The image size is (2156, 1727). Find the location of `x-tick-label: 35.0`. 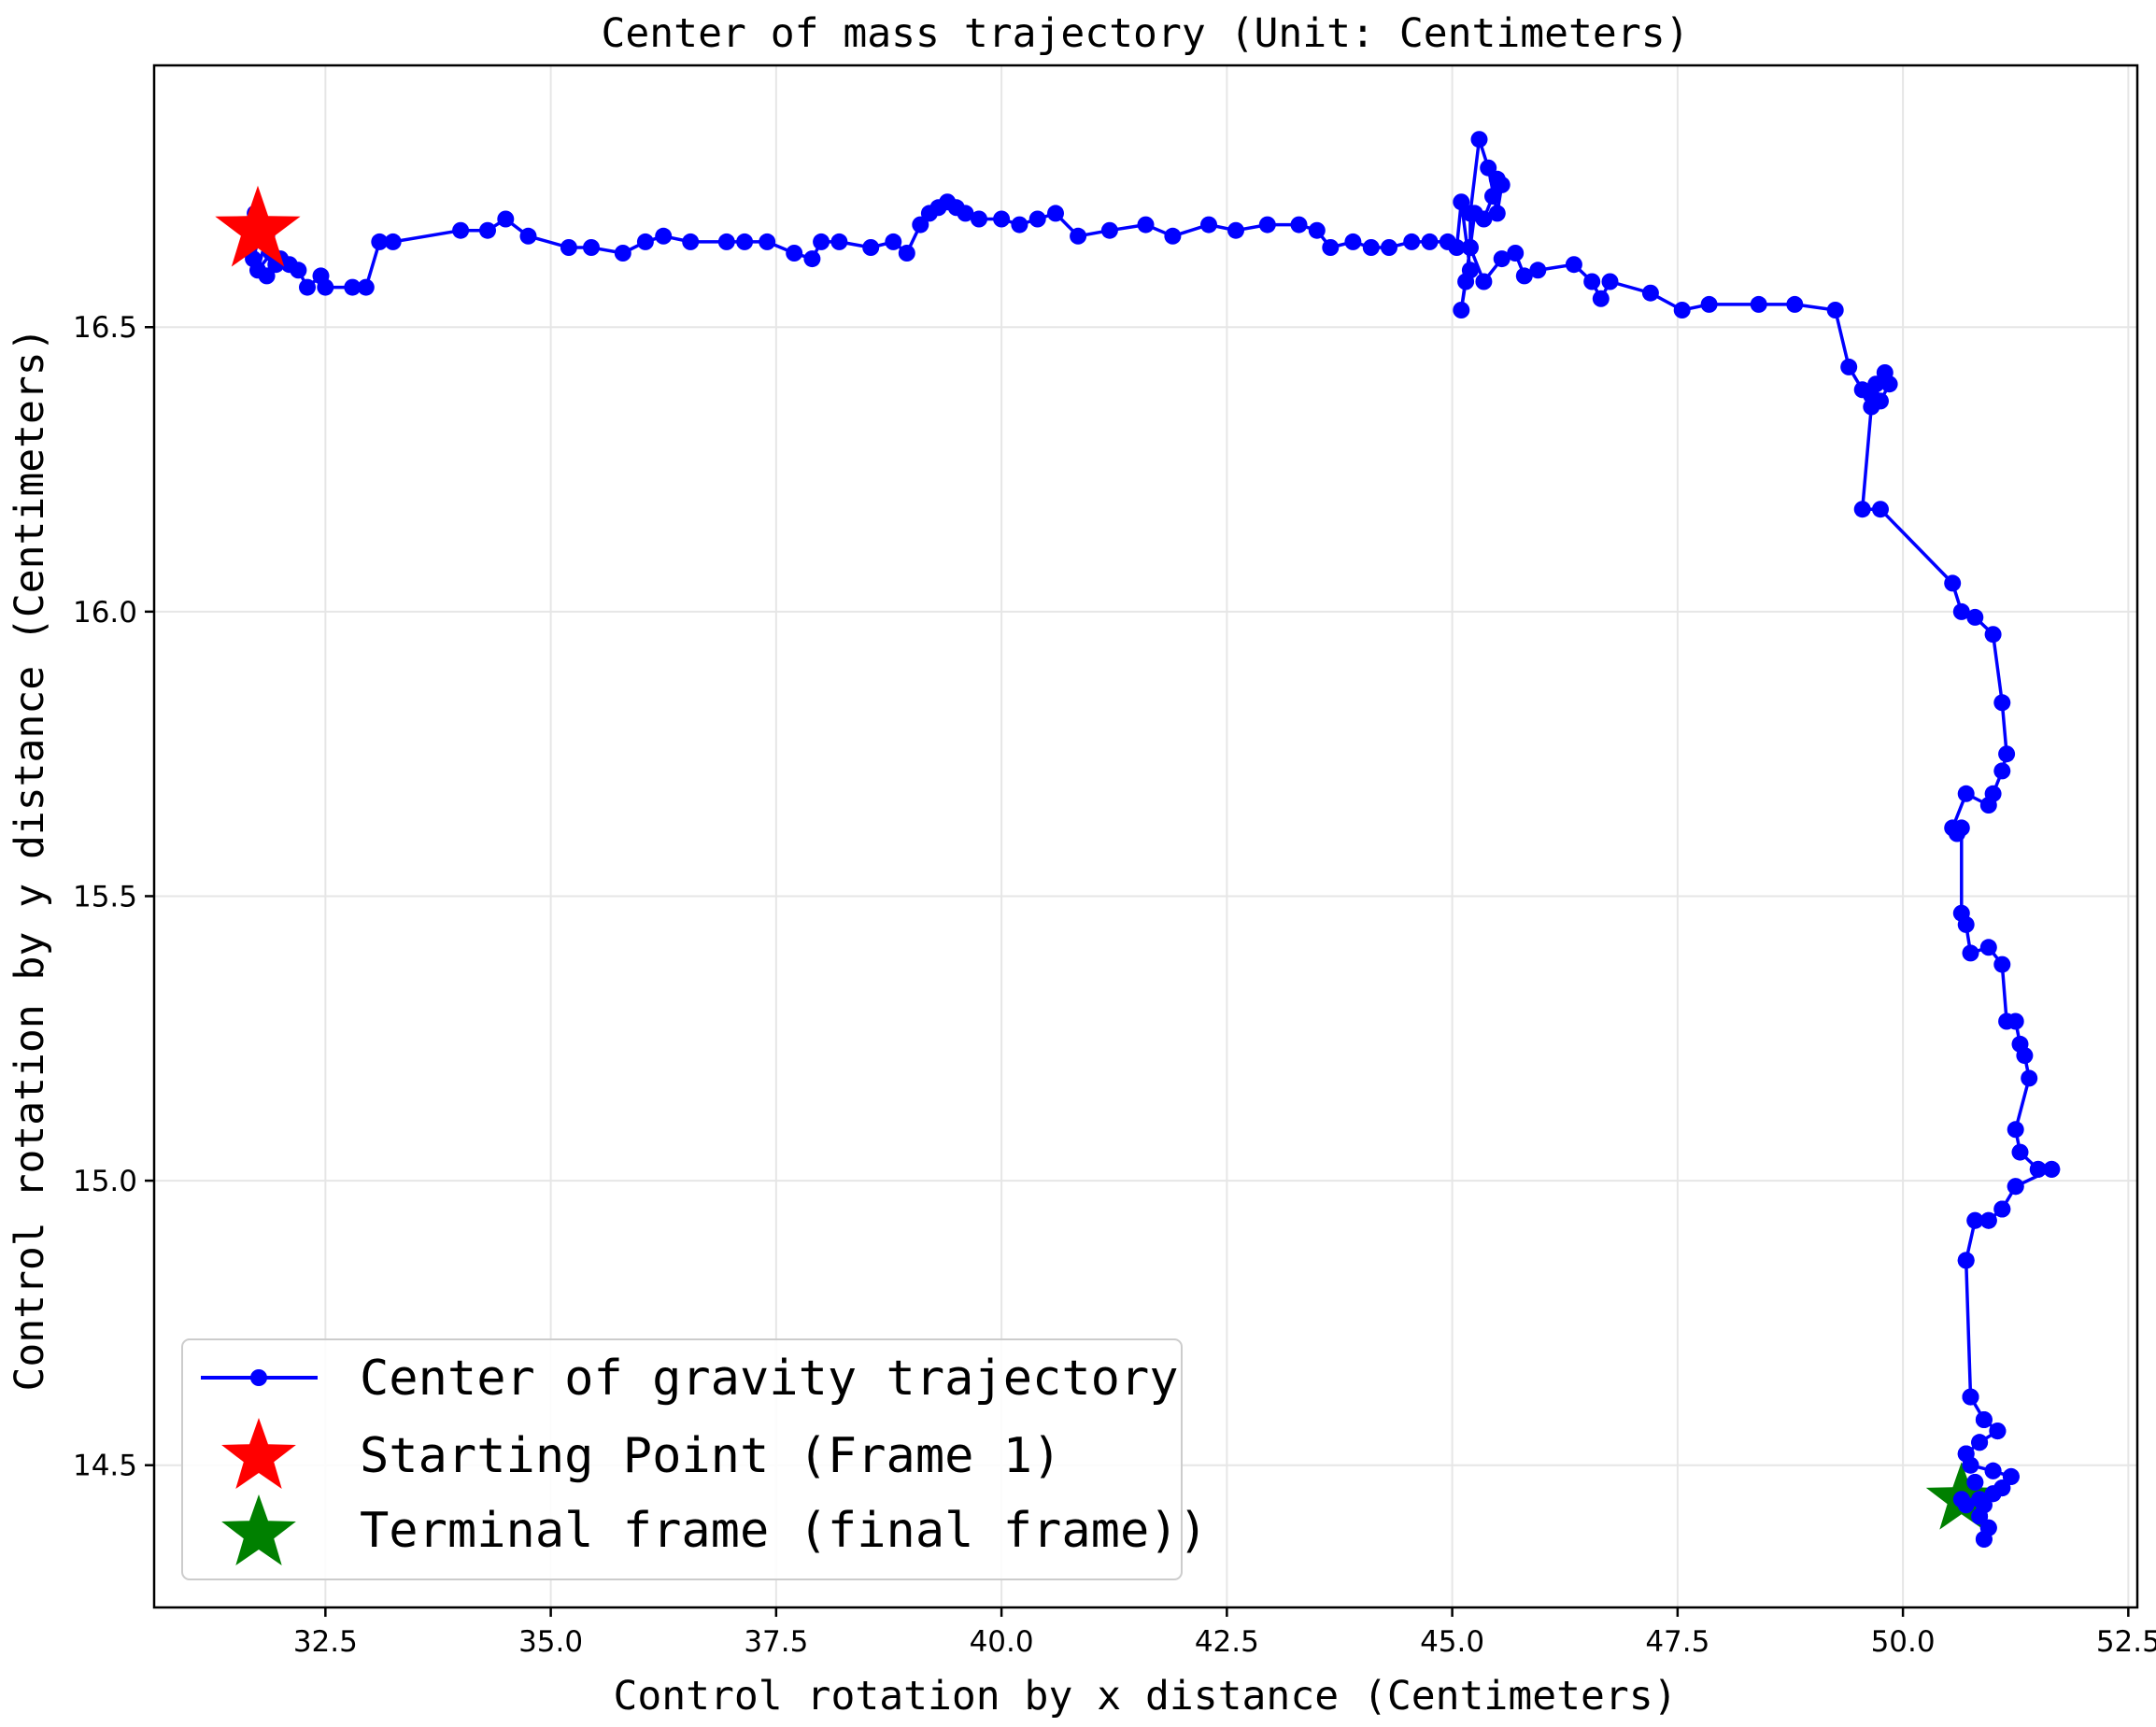

x-tick-label: 35.0 is located at coordinates (550, 1642).